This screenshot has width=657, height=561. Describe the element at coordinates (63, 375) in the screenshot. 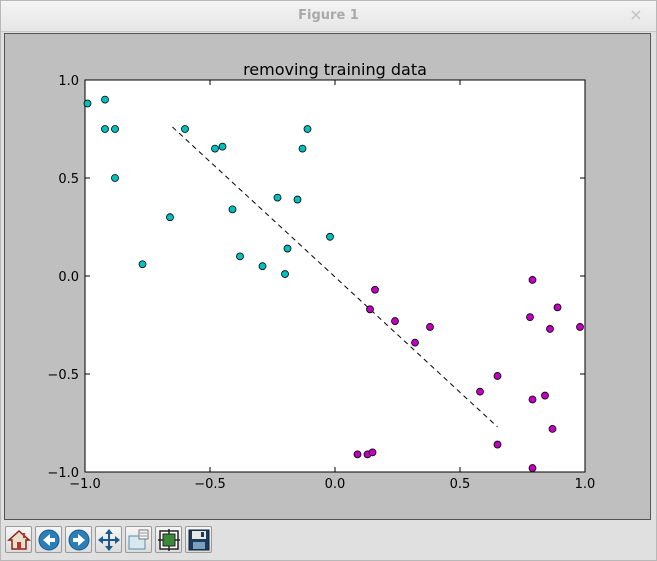

I see `y-tick-label: −0.5` at that location.